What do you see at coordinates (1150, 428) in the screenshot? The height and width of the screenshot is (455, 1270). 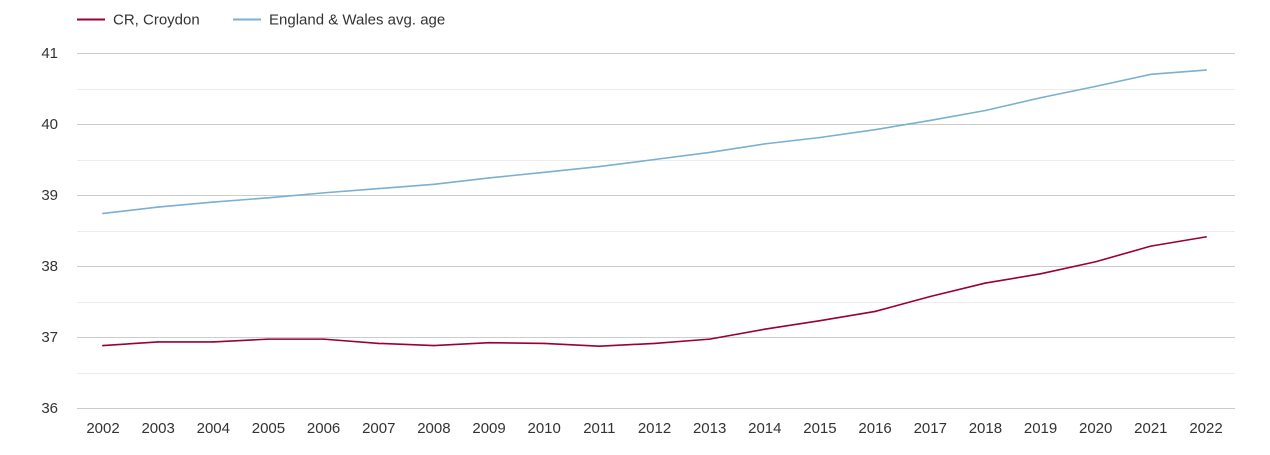 I see `x-tick-label: 2021` at bounding box center [1150, 428].